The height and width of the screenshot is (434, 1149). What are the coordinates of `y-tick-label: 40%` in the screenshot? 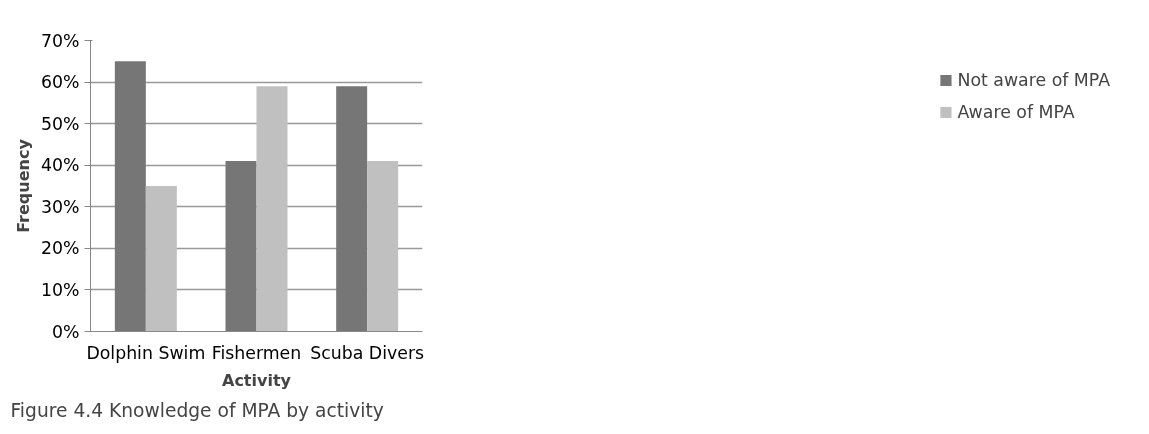 It's located at (60, 165).